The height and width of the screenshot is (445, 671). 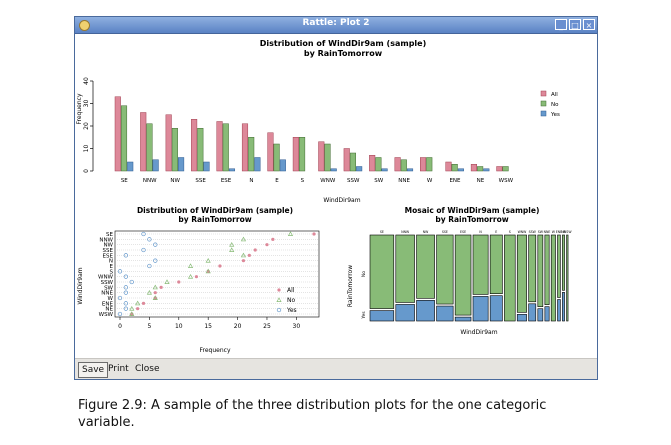 What do you see at coordinates (445, 232) in the screenshot?
I see `mosaic-x-tick-label: SSE` at bounding box center [445, 232].